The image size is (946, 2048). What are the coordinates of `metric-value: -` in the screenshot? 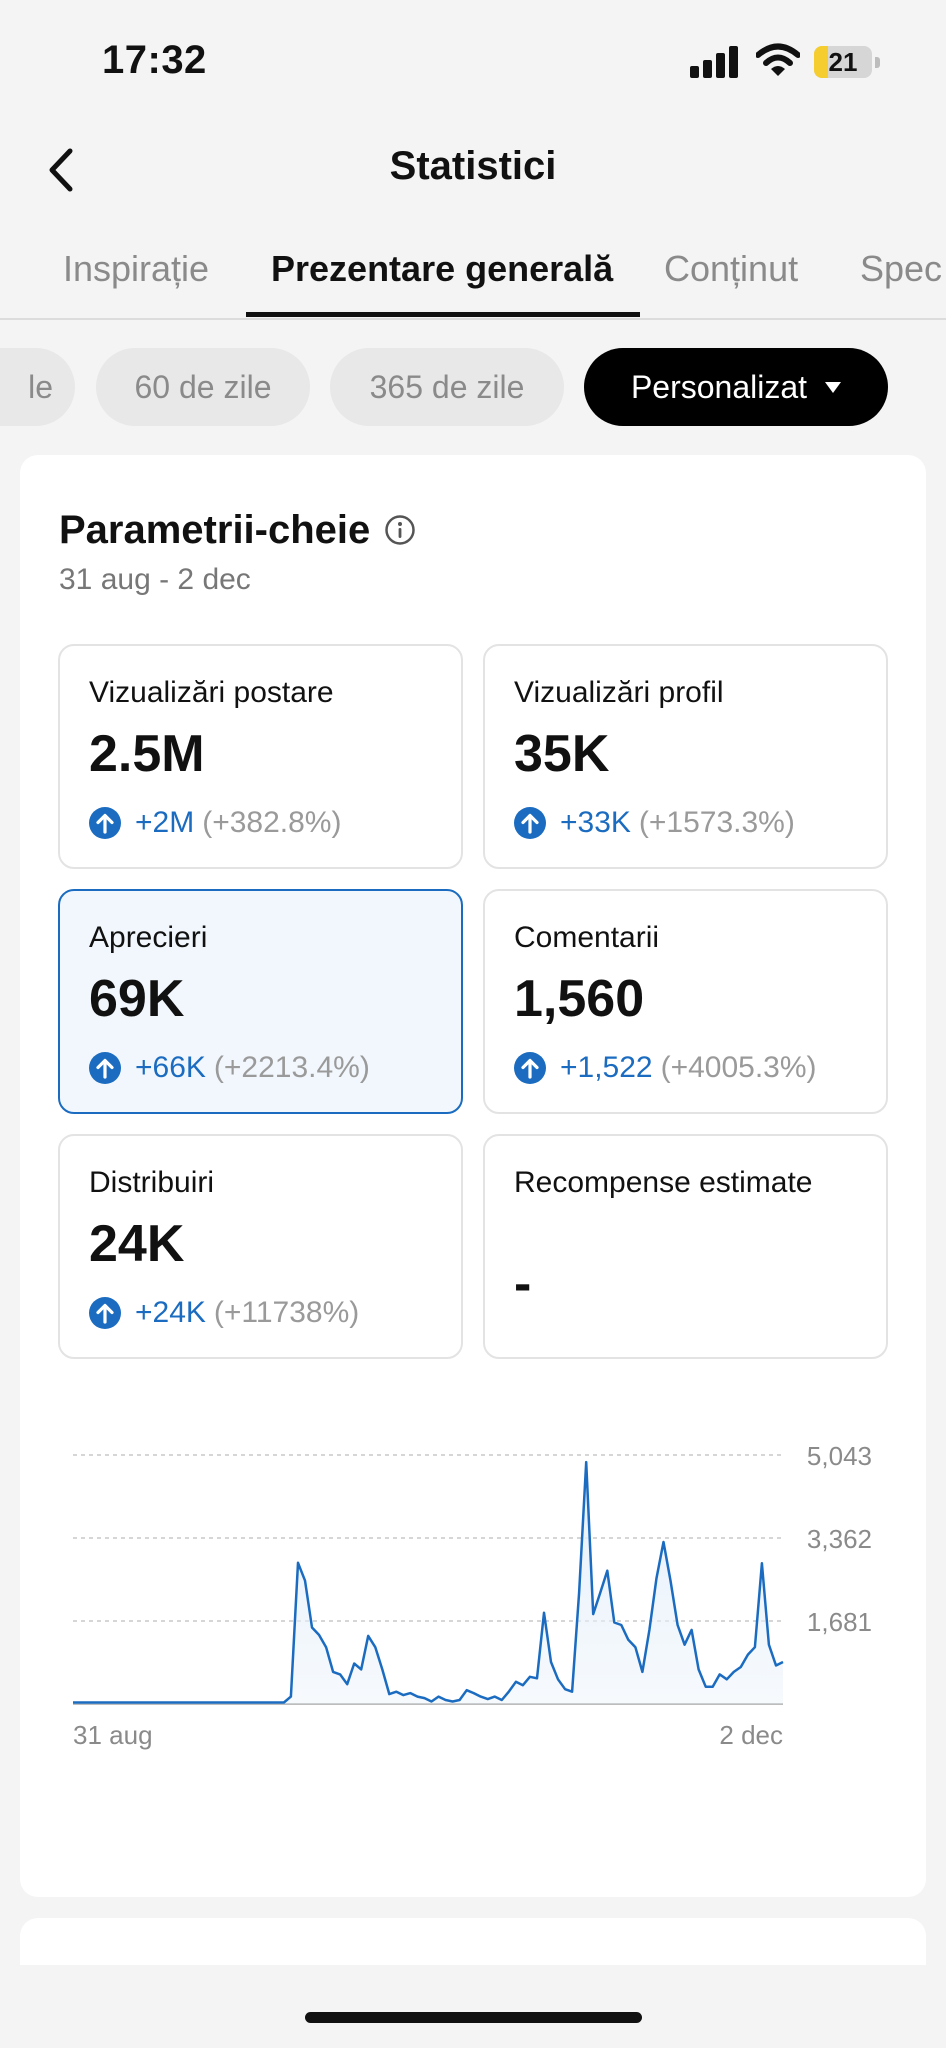 It's located at (523, 1284).